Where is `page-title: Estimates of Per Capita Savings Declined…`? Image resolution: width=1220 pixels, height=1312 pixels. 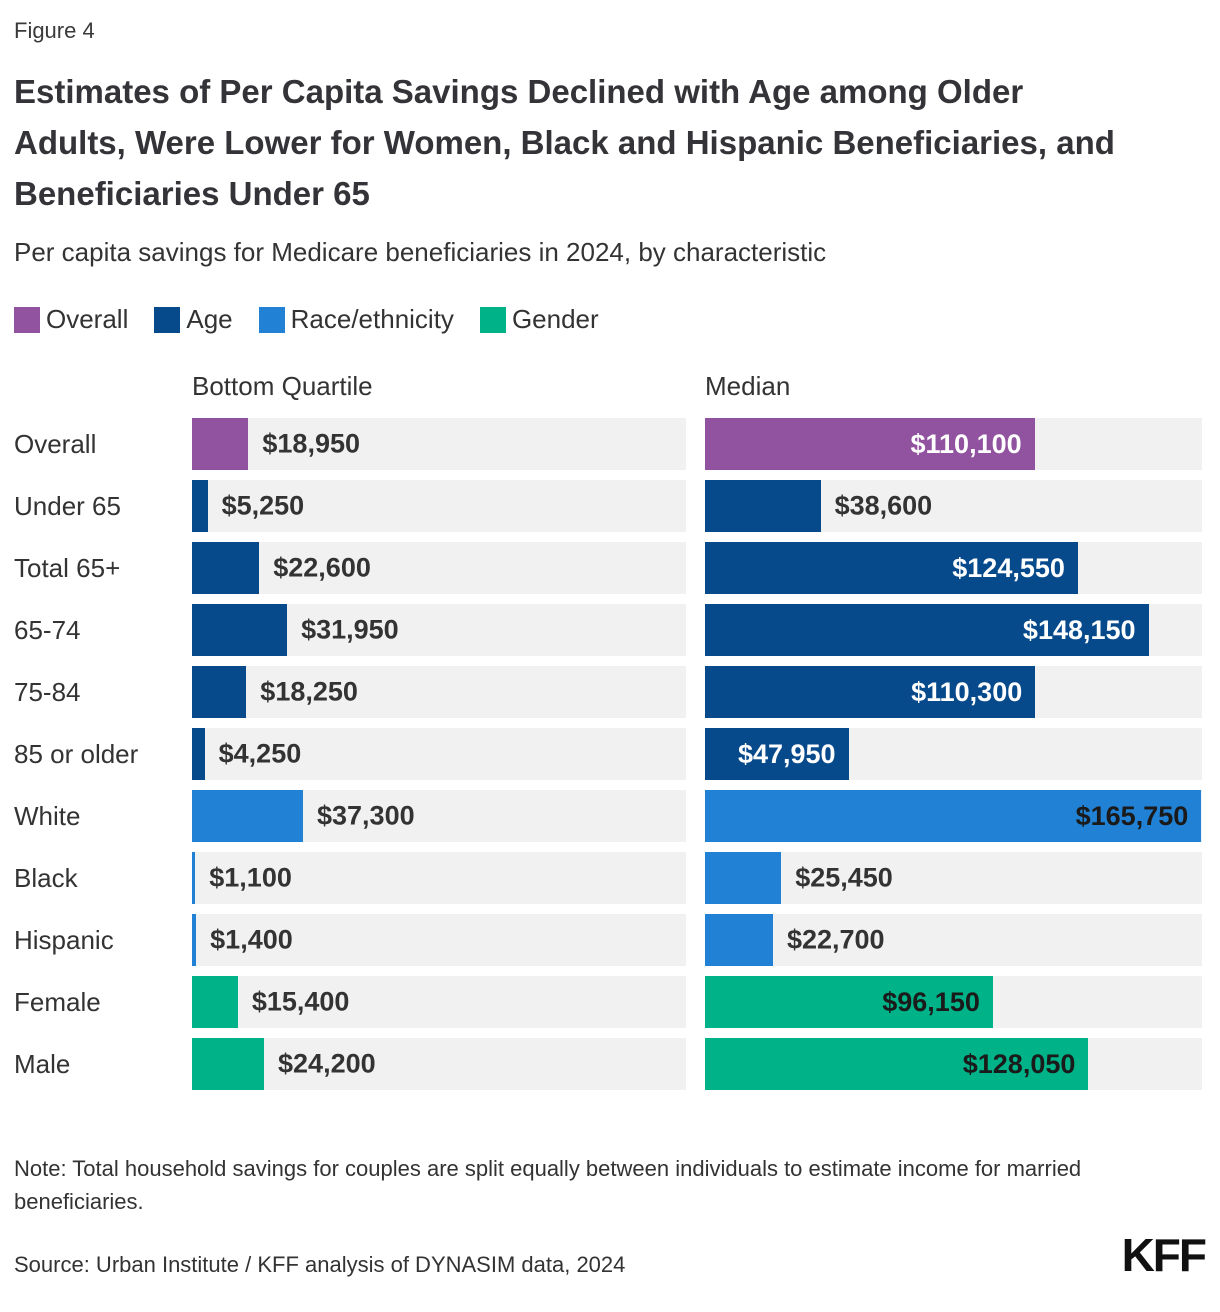 page-title: Estimates of Per Capita Savings Declined… is located at coordinates (564, 143).